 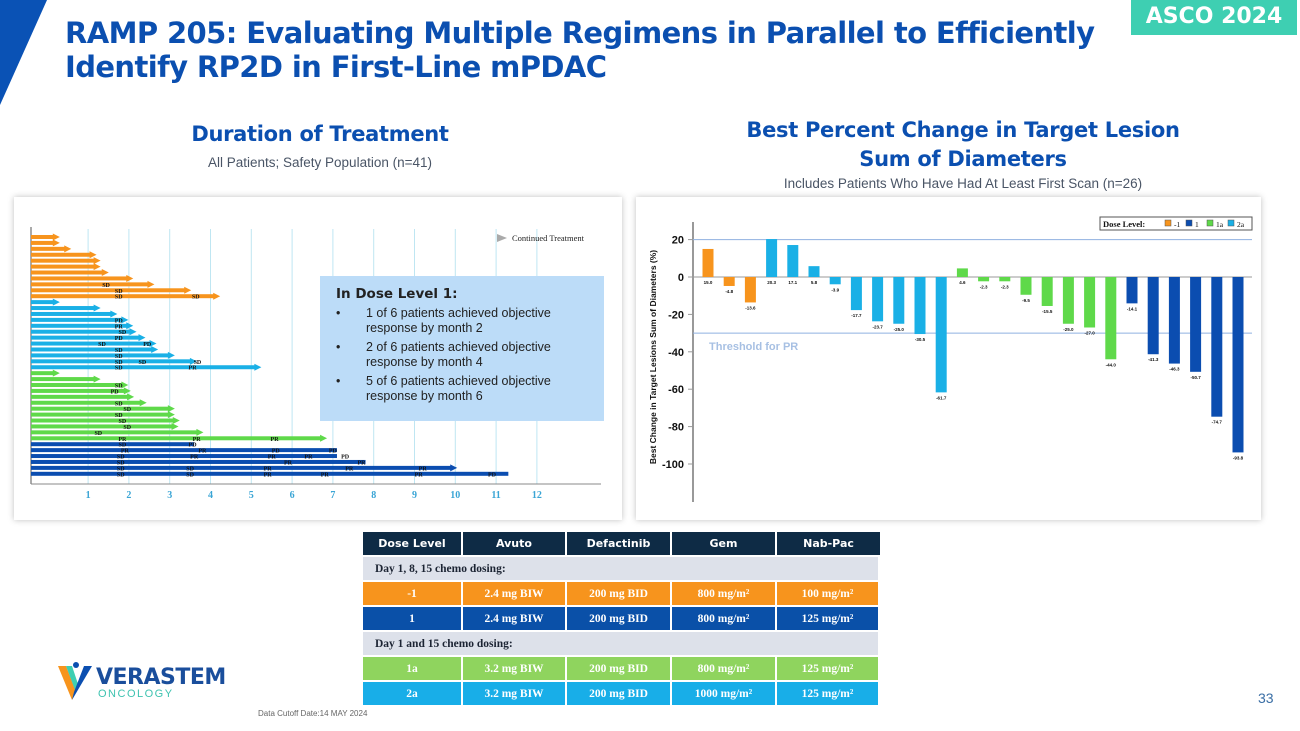 What do you see at coordinates (1005, 286) in the screenshot?
I see `bar-value-label: -2.3` at bounding box center [1005, 286].